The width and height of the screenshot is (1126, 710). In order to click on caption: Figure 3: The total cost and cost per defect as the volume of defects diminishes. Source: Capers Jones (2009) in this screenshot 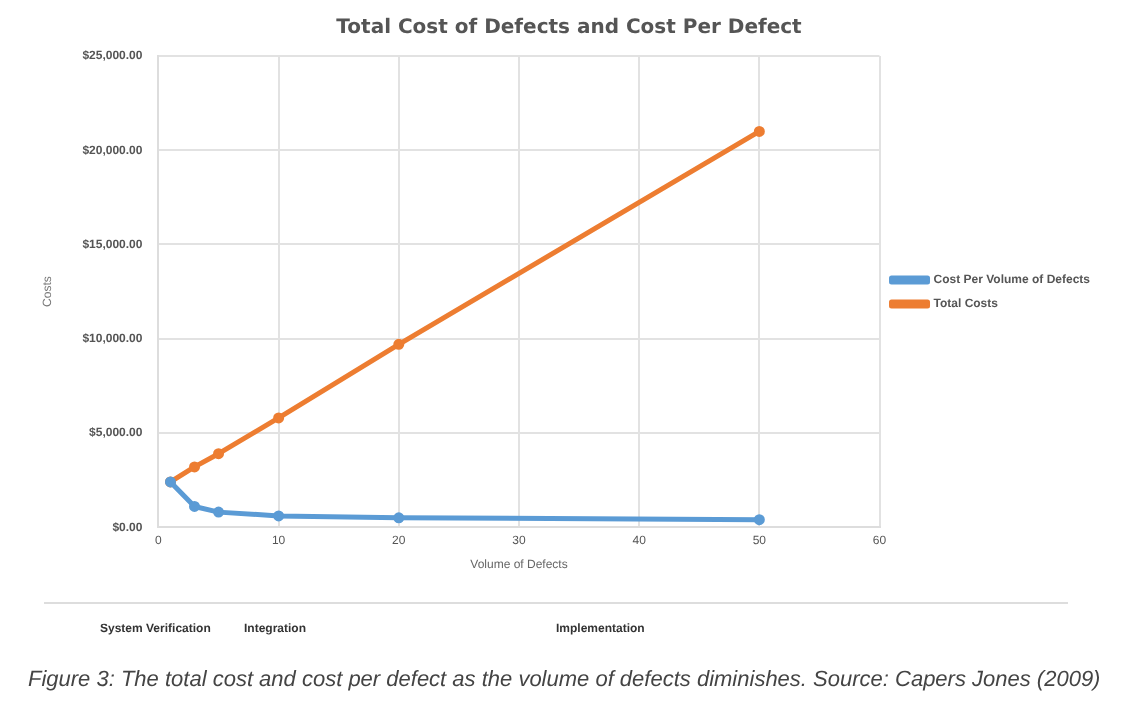, I will do `click(564, 680)`.